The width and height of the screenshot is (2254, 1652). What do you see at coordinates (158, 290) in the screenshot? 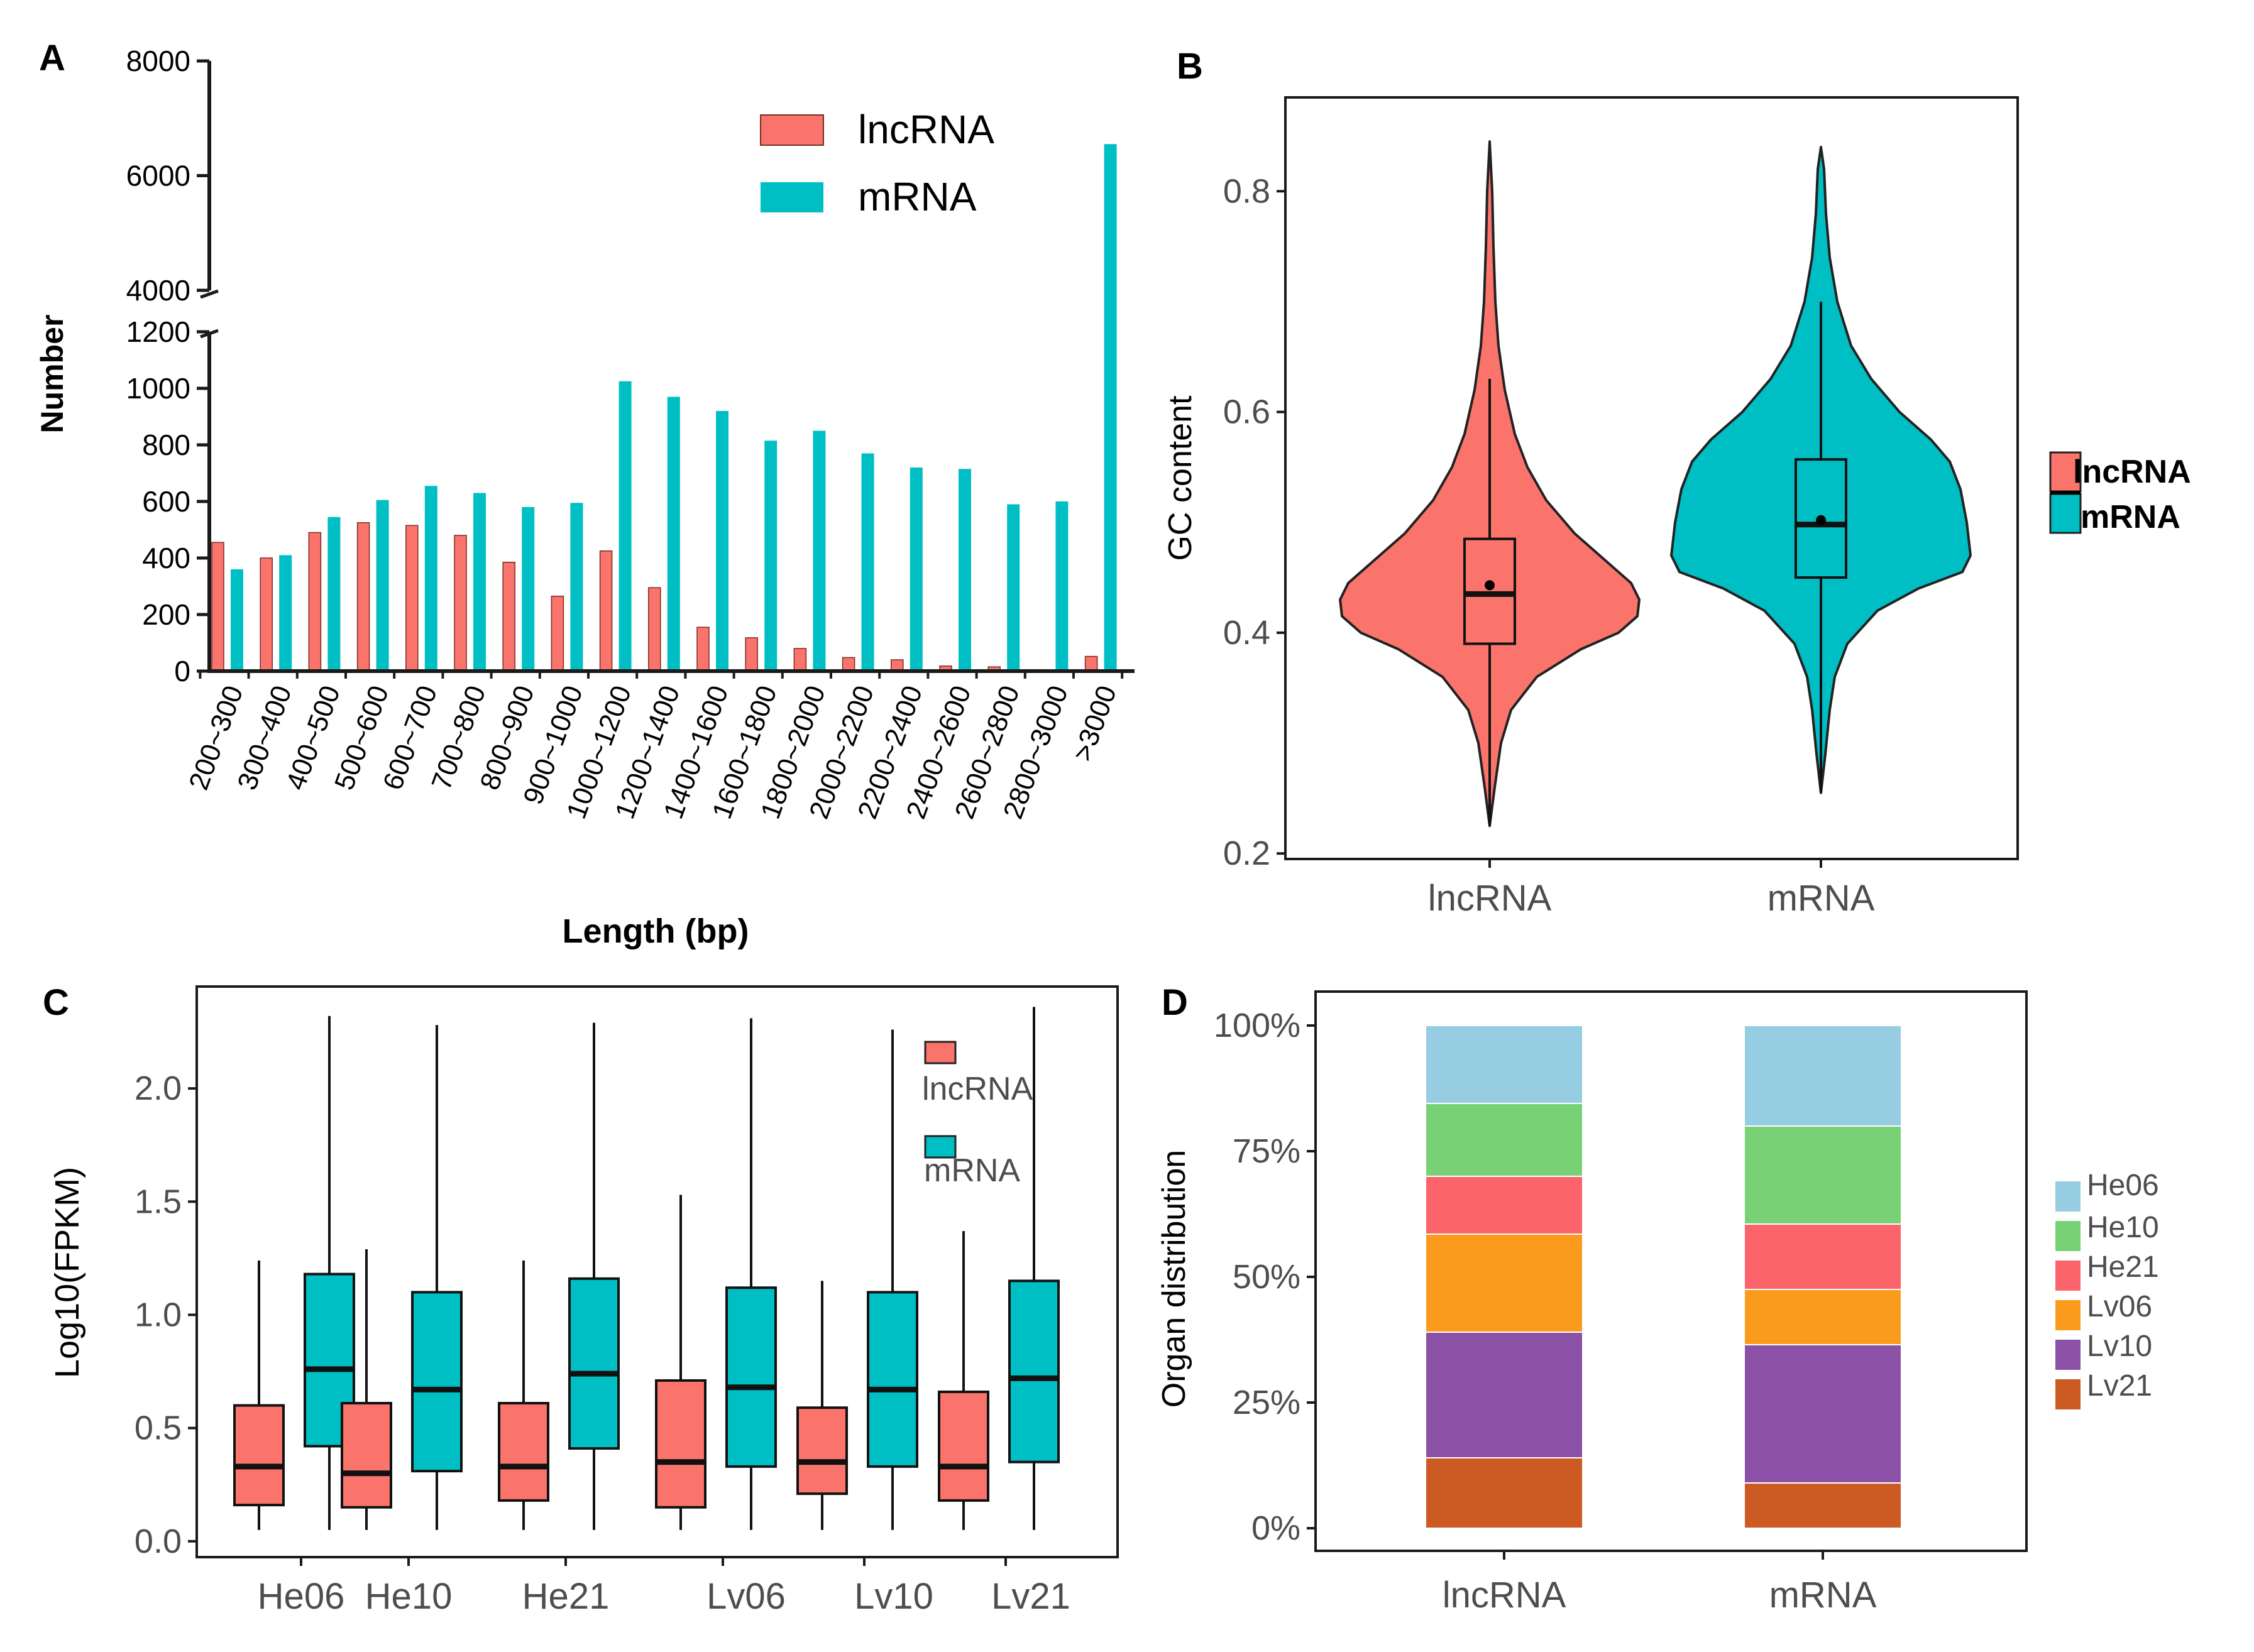
I see `y-tick-label-upper-0: 4000` at bounding box center [158, 290].